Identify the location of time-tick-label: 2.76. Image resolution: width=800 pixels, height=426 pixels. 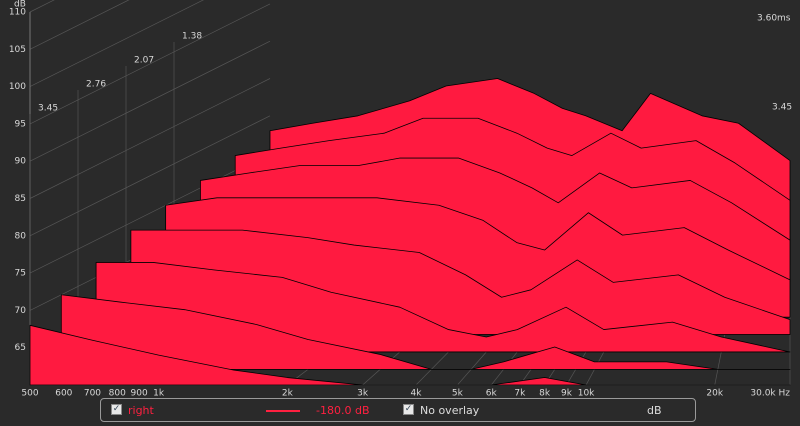
(96, 85).